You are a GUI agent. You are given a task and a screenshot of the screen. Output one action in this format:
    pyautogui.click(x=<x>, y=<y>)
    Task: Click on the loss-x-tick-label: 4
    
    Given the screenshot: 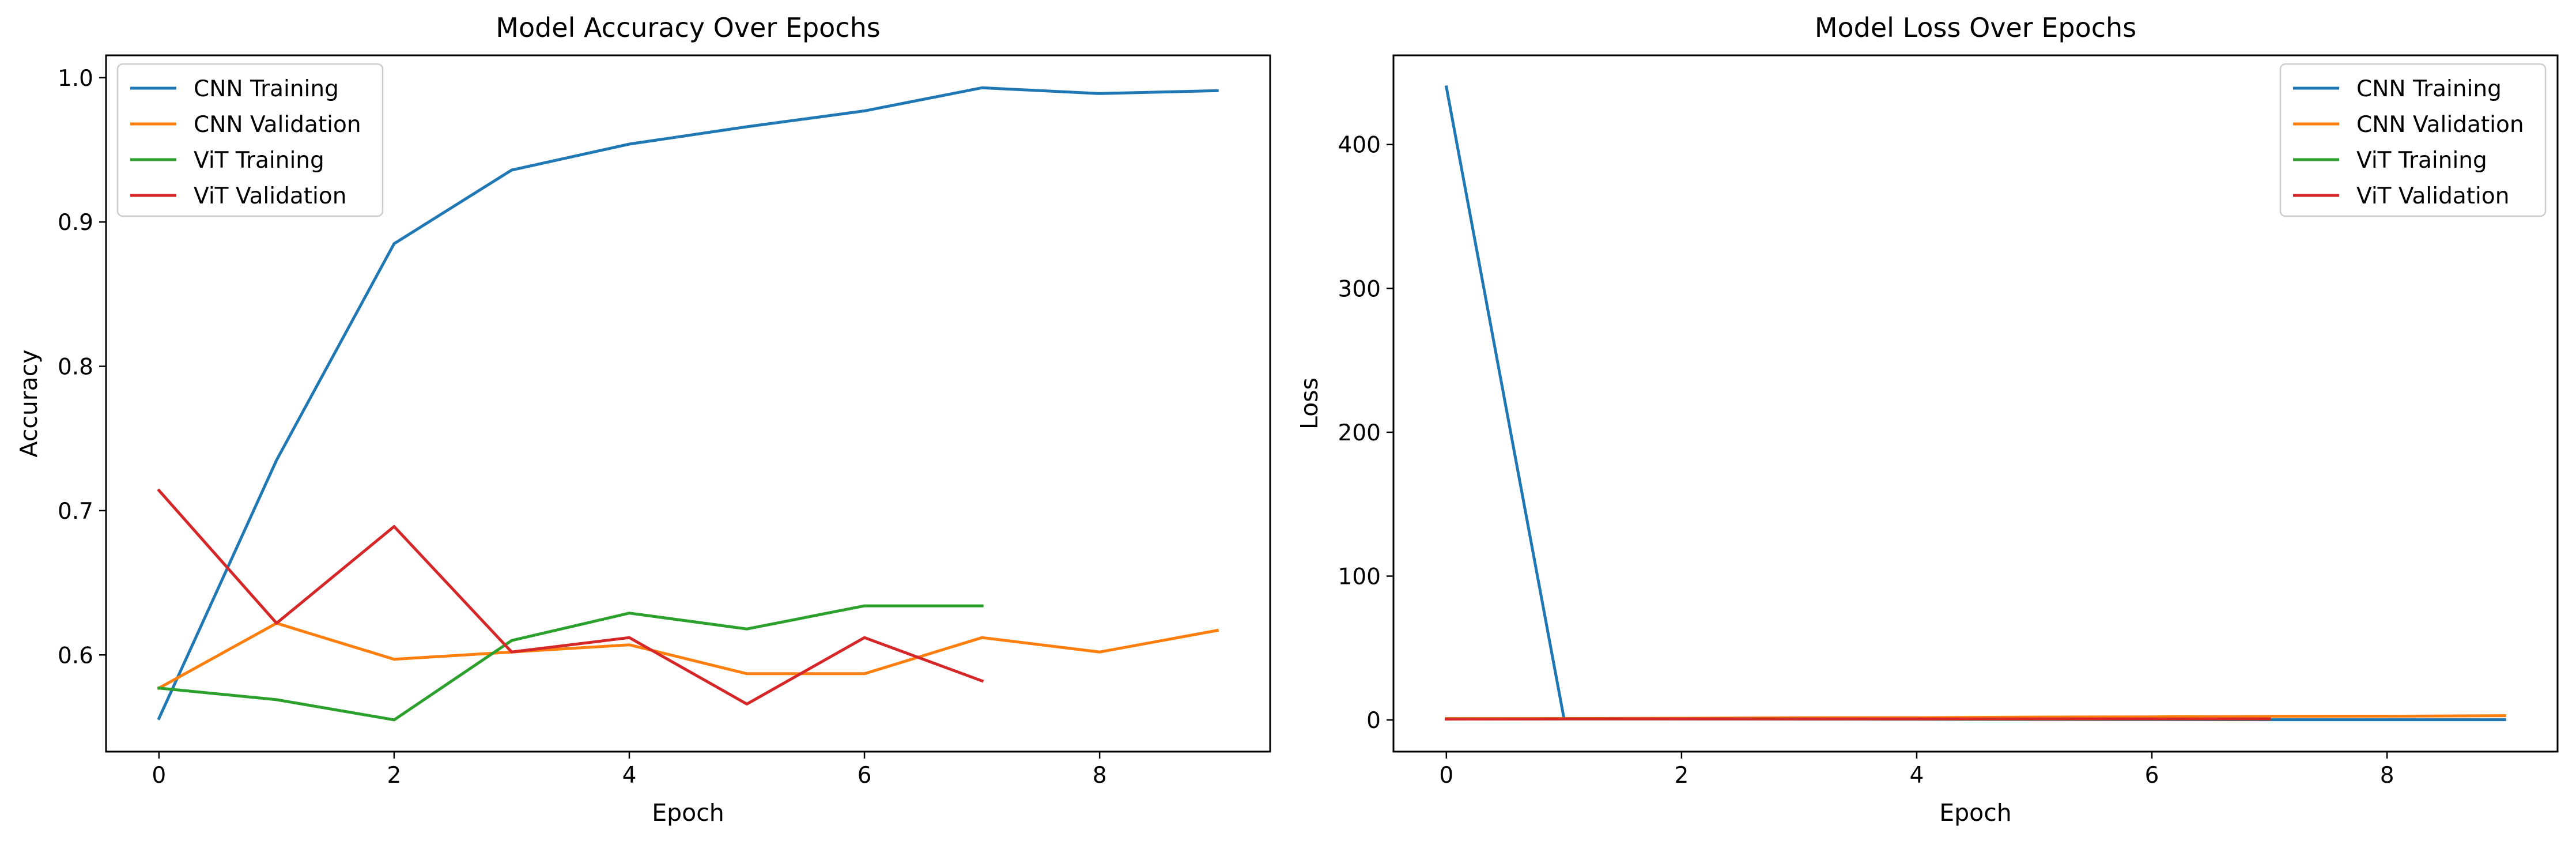 What is the action you would take?
    pyautogui.click(x=1917, y=776)
    